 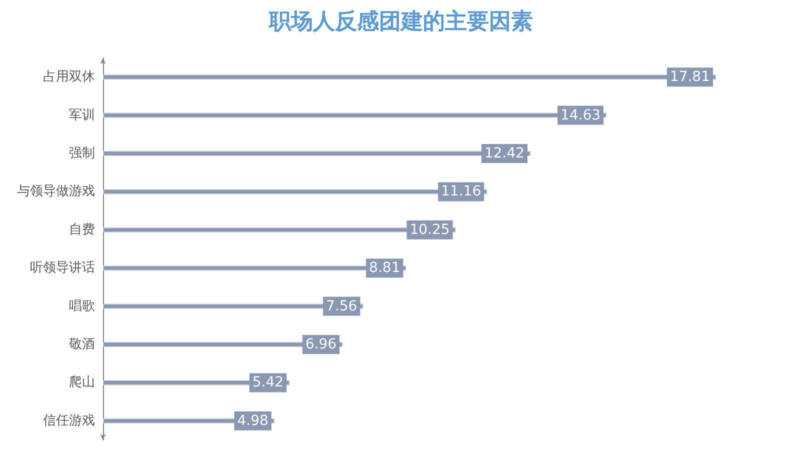 What do you see at coordinates (580, 115) in the screenshot?
I see `data-label: 14.63` at bounding box center [580, 115].